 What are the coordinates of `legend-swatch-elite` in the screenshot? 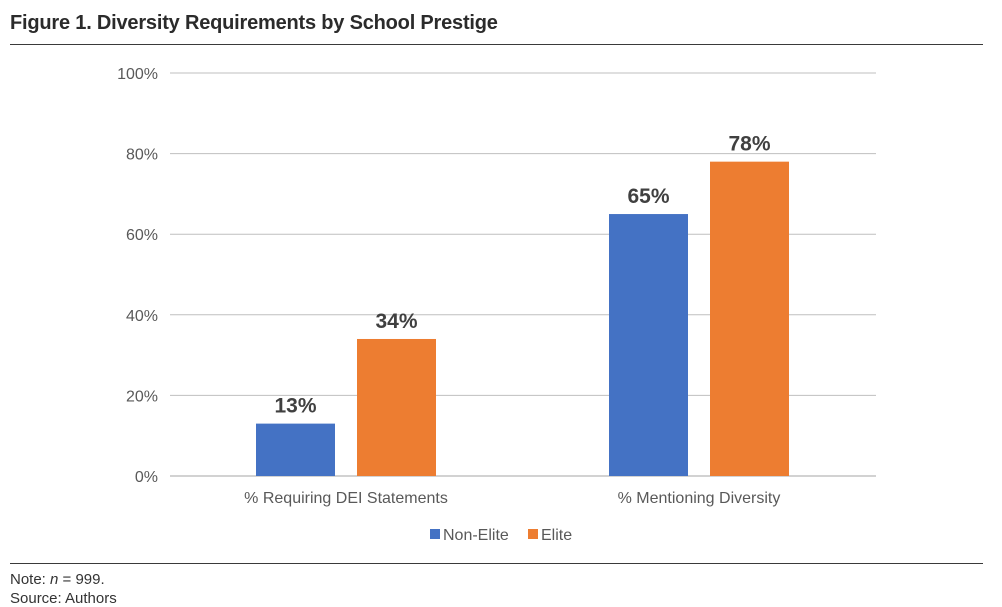 It's located at (533, 534).